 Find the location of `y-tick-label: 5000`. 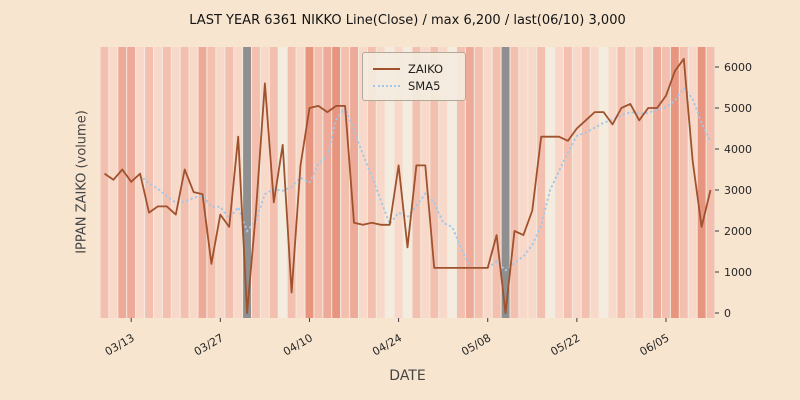

y-tick-label: 5000 is located at coordinates (738, 108).